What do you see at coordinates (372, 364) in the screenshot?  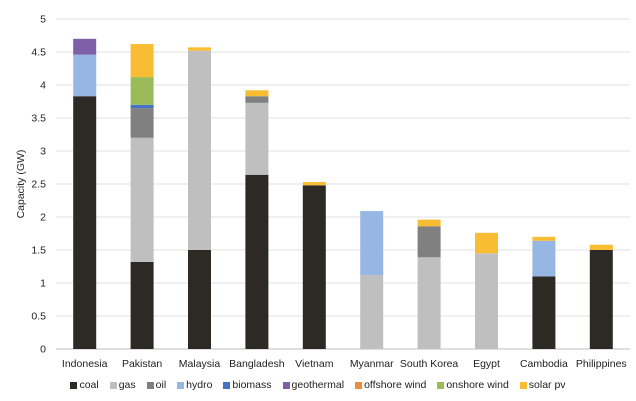 I see `x-tick-label: Myanmar` at bounding box center [372, 364].